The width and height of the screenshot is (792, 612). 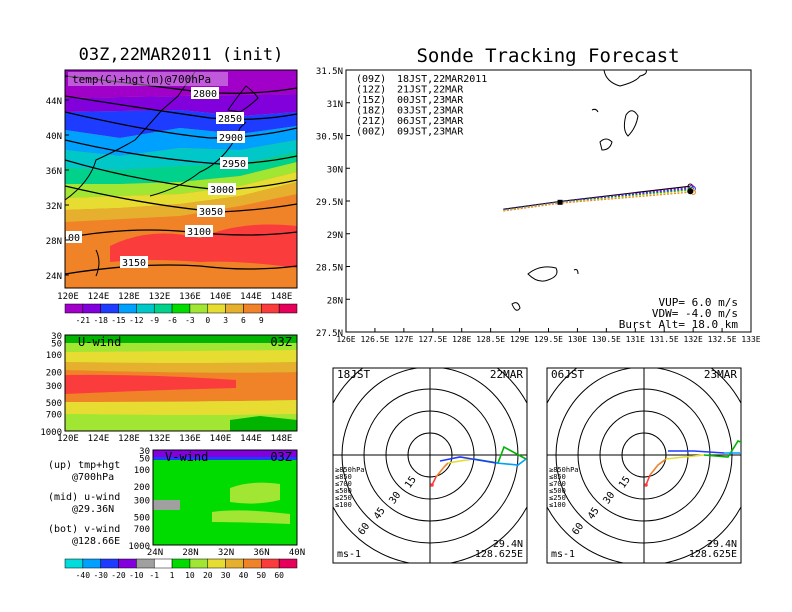 What do you see at coordinates (722, 544) in the screenshot?
I see `hodograph-lat: 29.4N` at bounding box center [722, 544].